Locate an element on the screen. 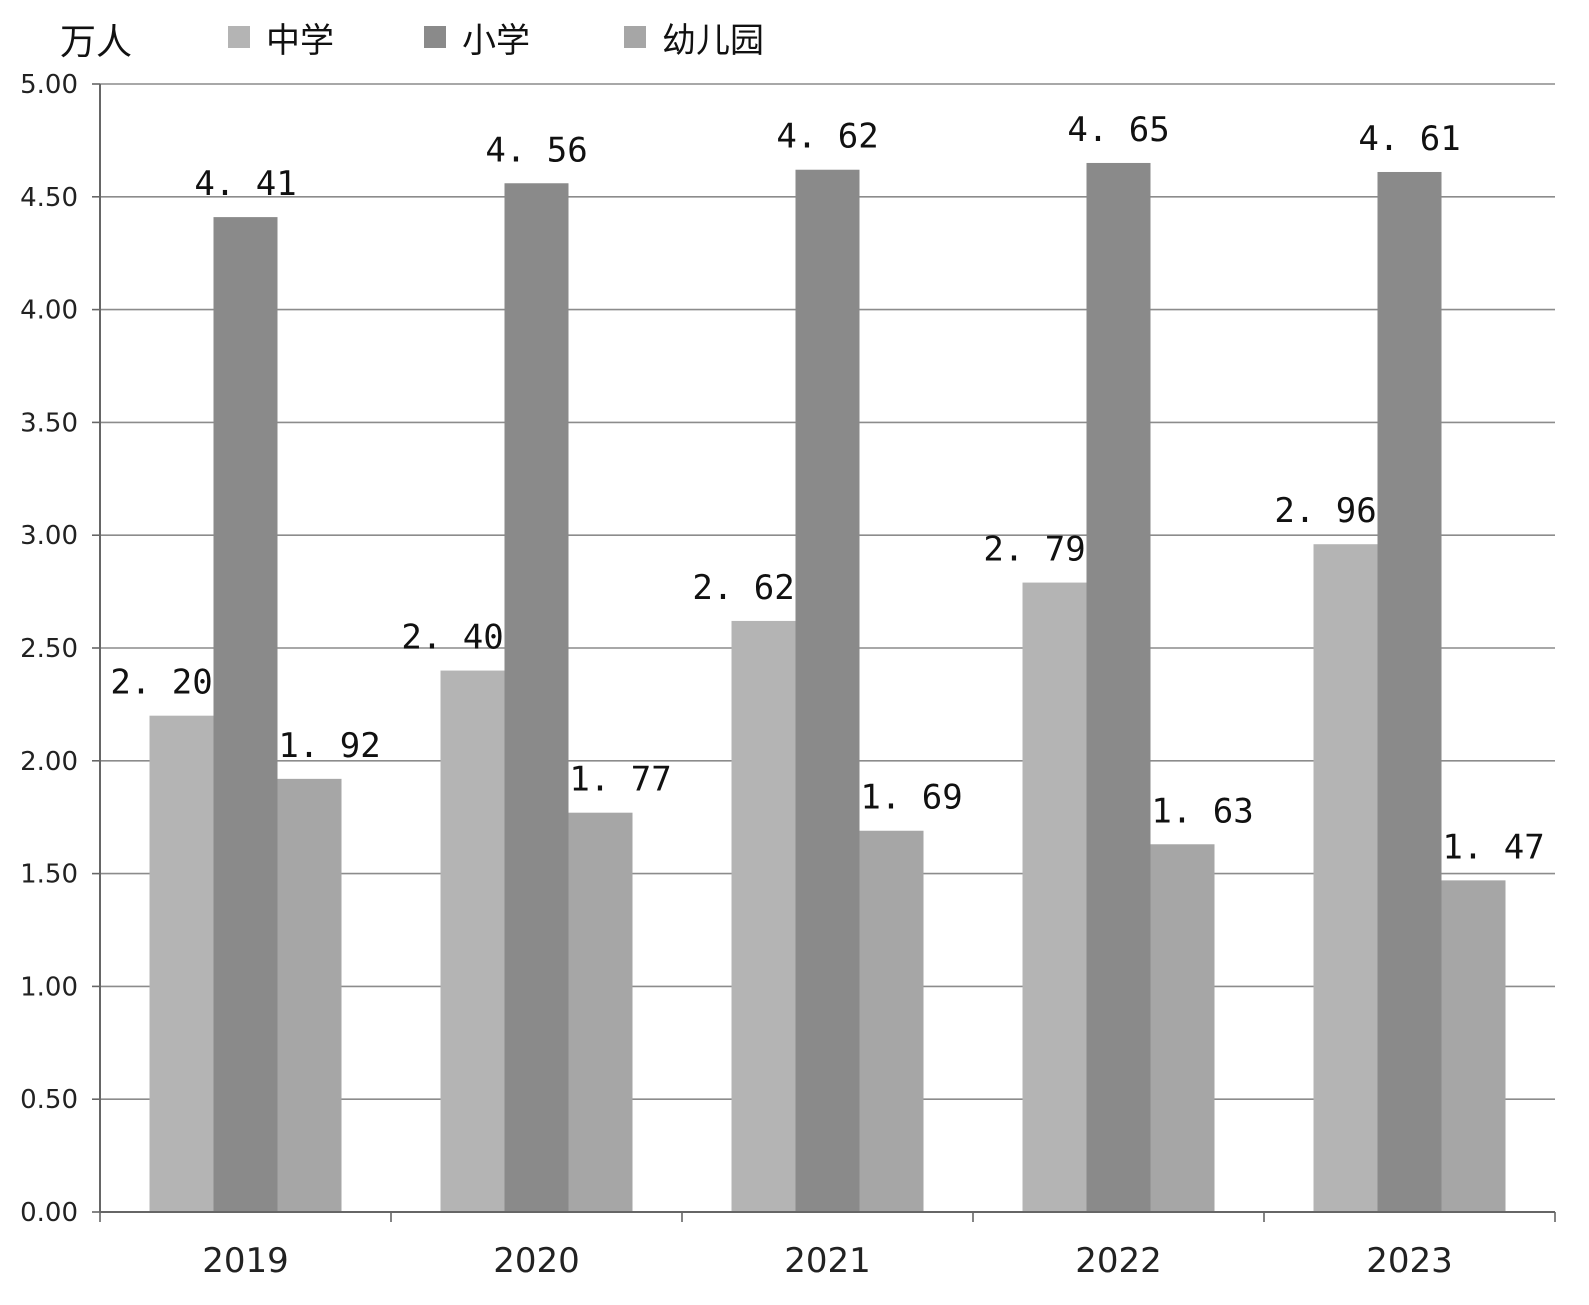 The height and width of the screenshot is (1305, 1589). y-tick-label: 0.50 is located at coordinates (49, 1100).